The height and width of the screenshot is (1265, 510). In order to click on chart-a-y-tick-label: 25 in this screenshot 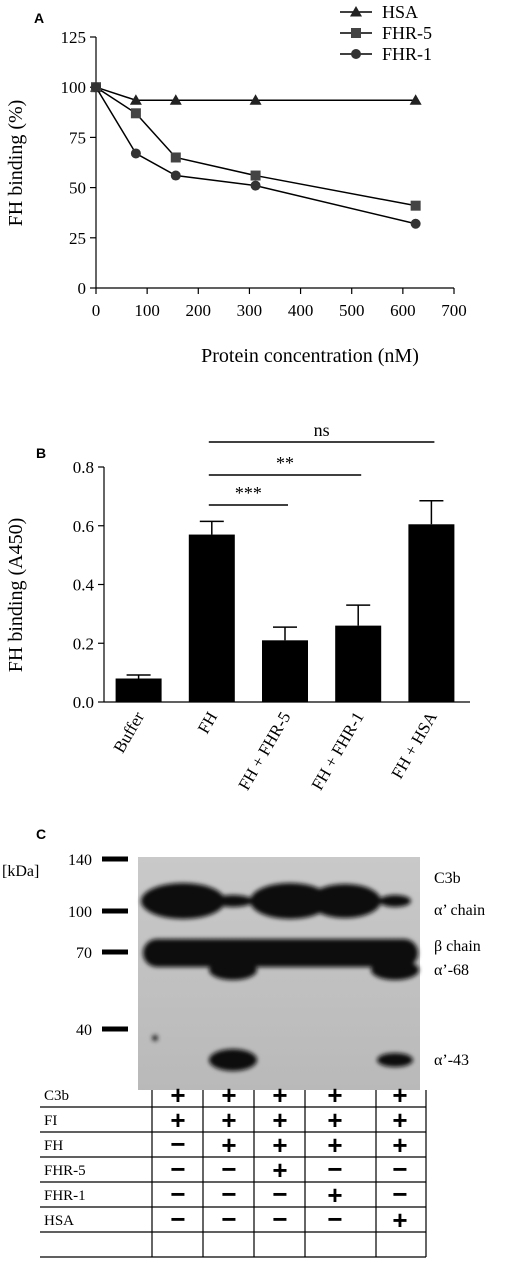, I will do `click(77, 238)`.